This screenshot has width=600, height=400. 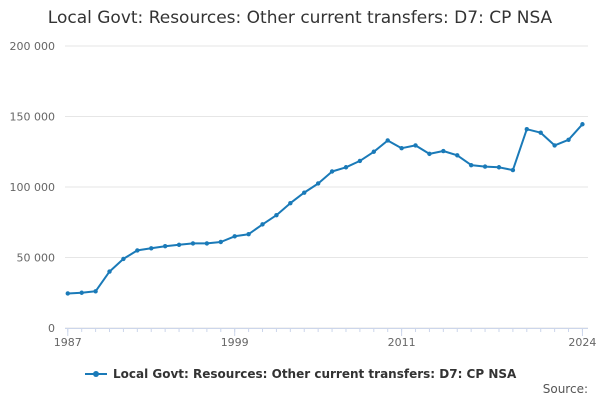 What do you see at coordinates (33, 46) in the screenshot?
I see `y-tick-label: 200 000` at bounding box center [33, 46].